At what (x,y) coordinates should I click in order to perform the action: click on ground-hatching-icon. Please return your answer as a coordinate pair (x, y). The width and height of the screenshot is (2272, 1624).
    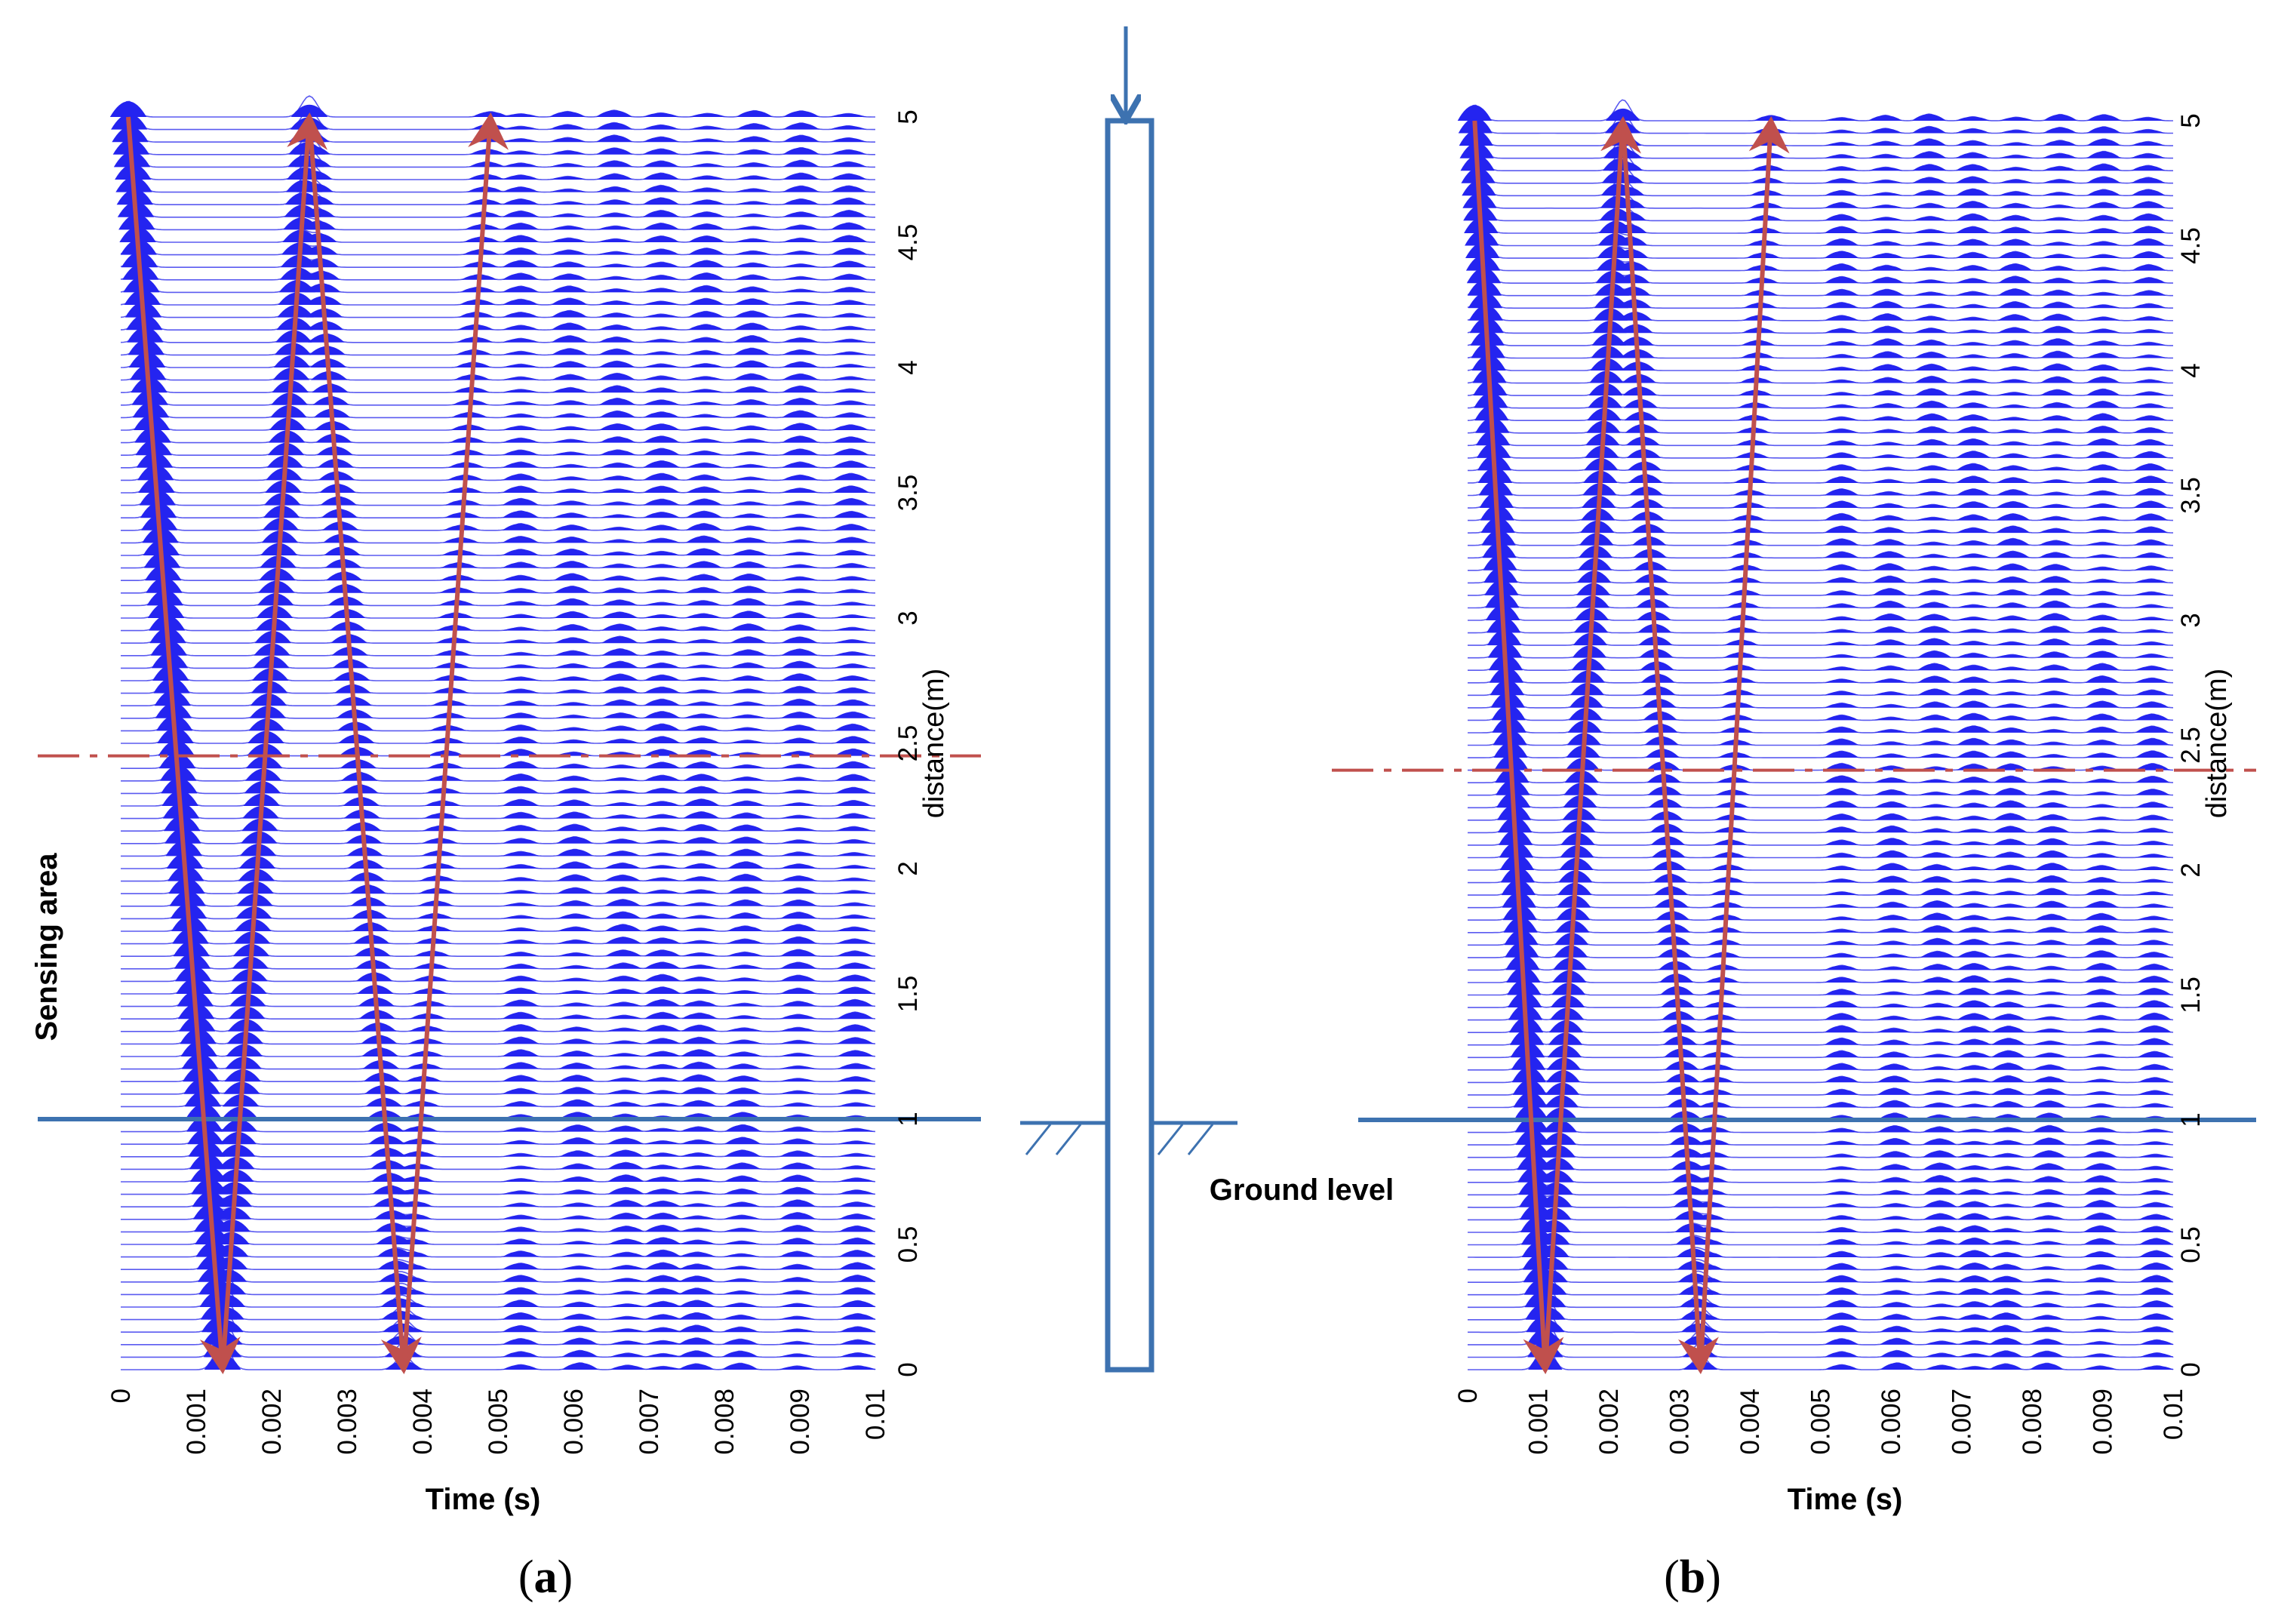
    Looking at the image, I should click on (1119, 1139).